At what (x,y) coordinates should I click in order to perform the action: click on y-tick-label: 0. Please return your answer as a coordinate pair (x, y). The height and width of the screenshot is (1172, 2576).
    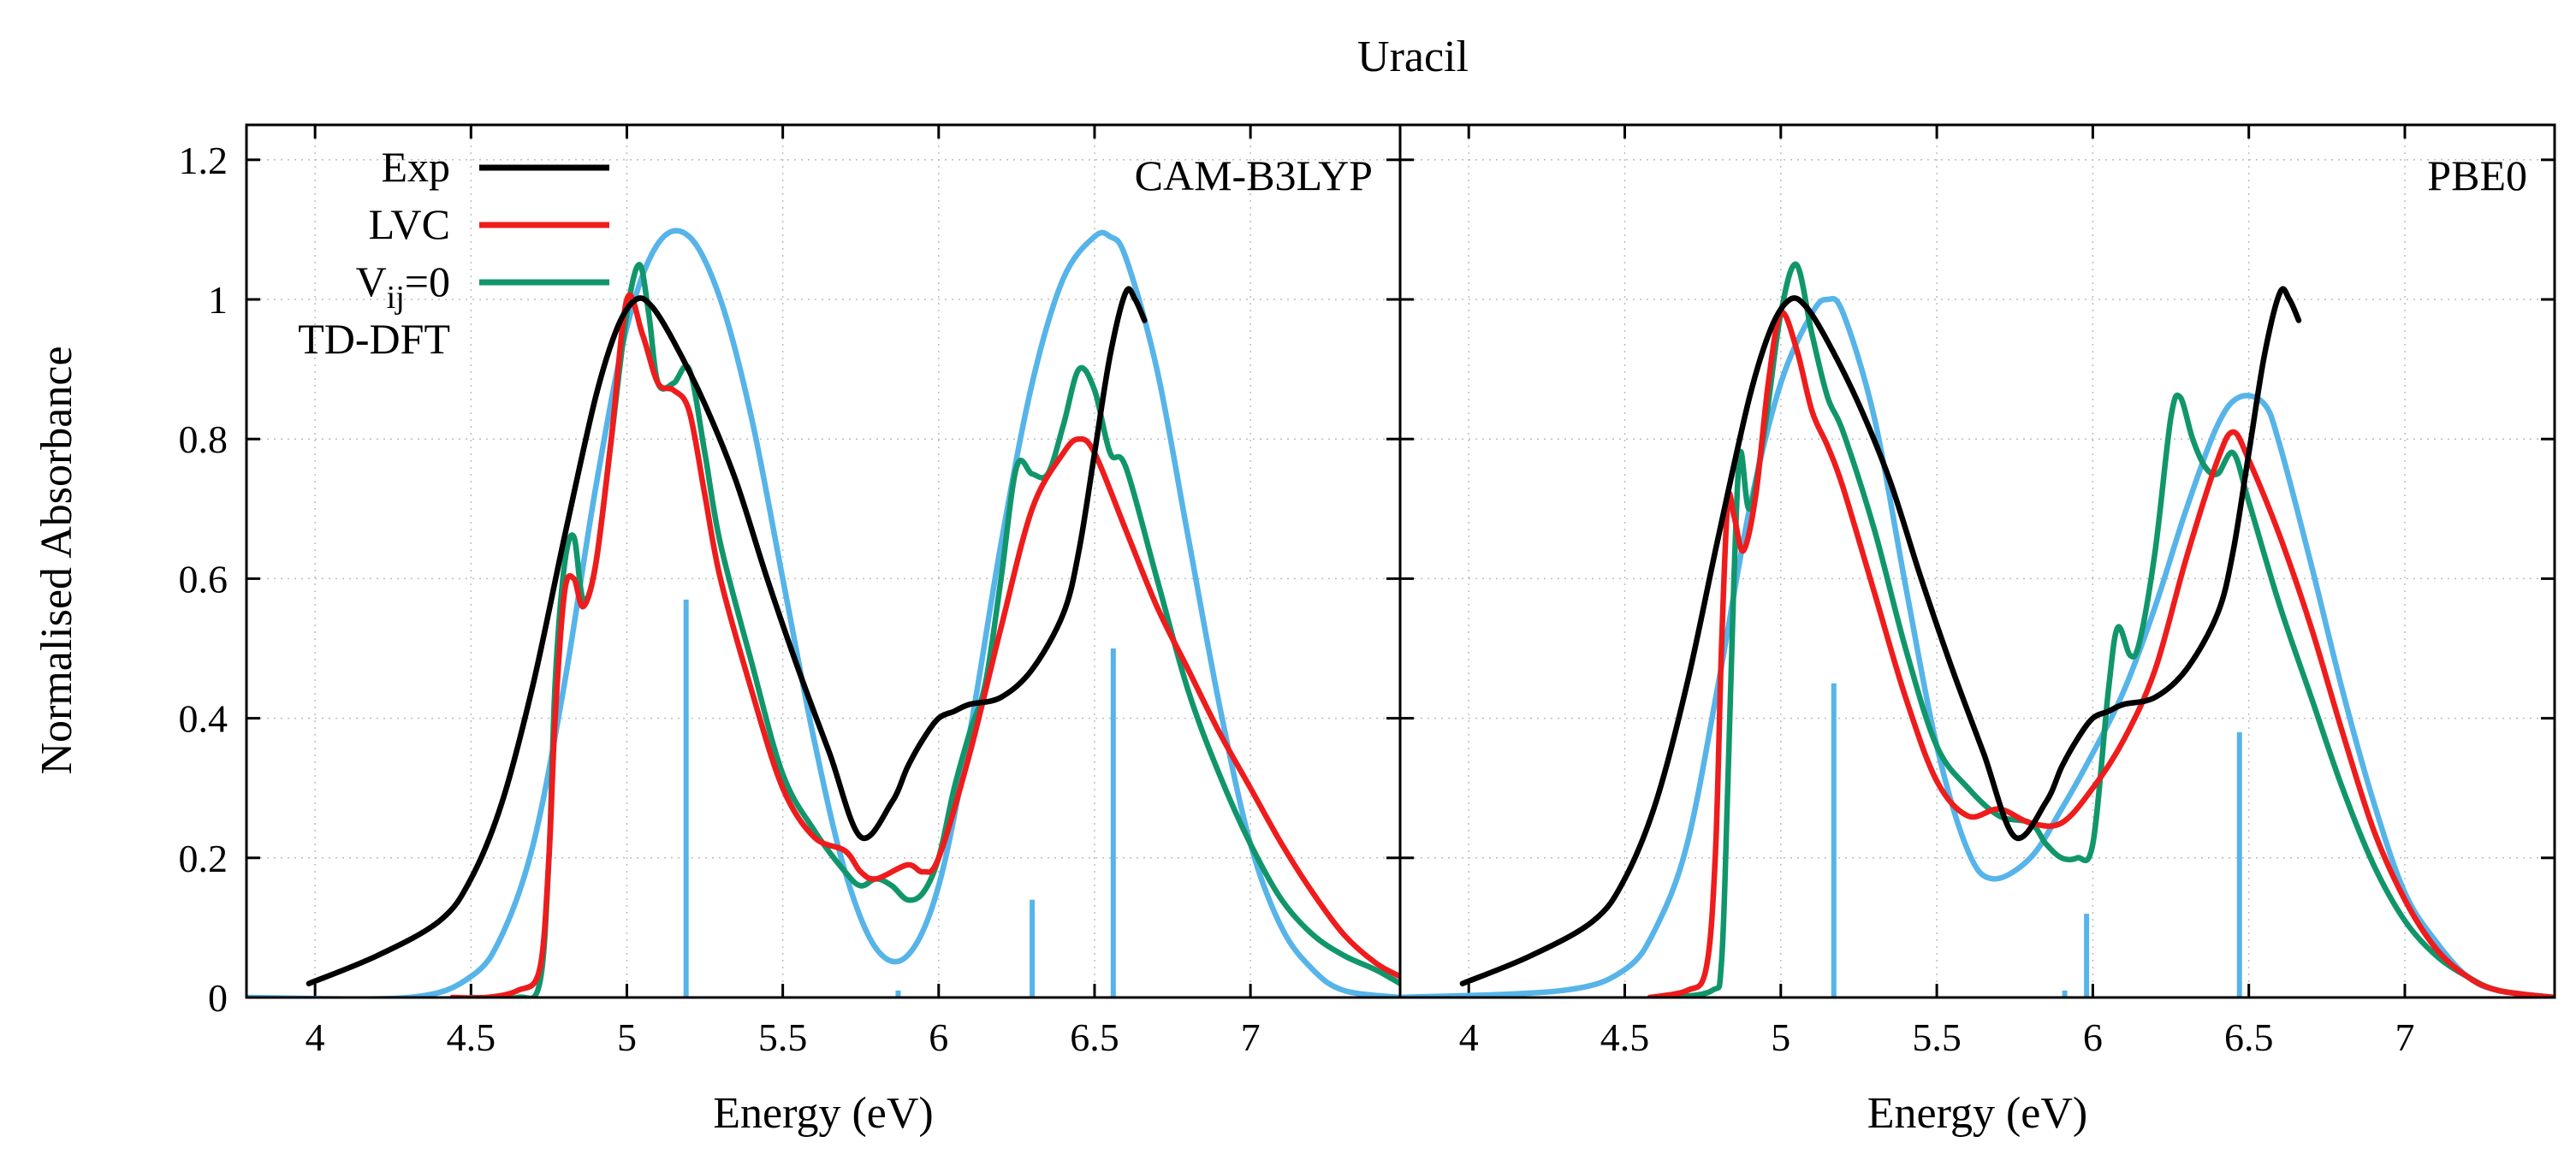
    Looking at the image, I should click on (218, 998).